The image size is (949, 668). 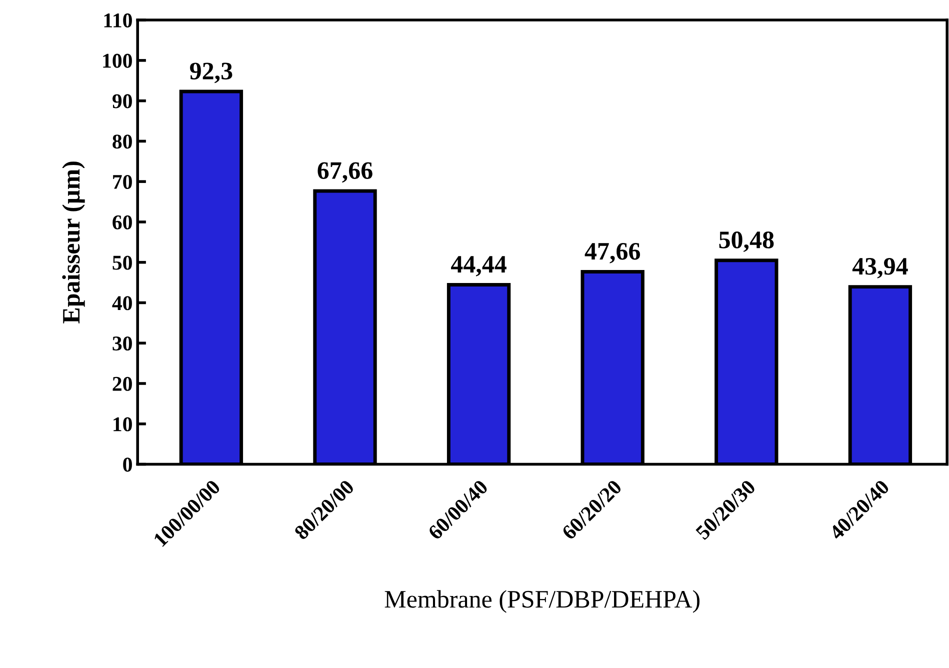 I want to click on data-label: 44,44, so click(x=478, y=266).